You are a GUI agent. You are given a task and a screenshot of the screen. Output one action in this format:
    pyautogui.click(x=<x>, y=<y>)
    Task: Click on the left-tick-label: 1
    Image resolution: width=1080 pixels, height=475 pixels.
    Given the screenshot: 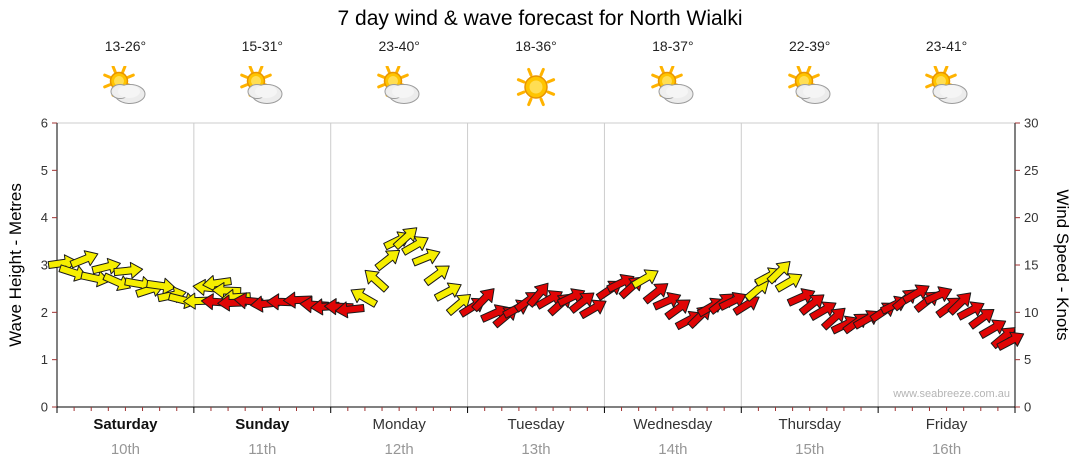 What is the action you would take?
    pyautogui.click(x=44, y=359)
    